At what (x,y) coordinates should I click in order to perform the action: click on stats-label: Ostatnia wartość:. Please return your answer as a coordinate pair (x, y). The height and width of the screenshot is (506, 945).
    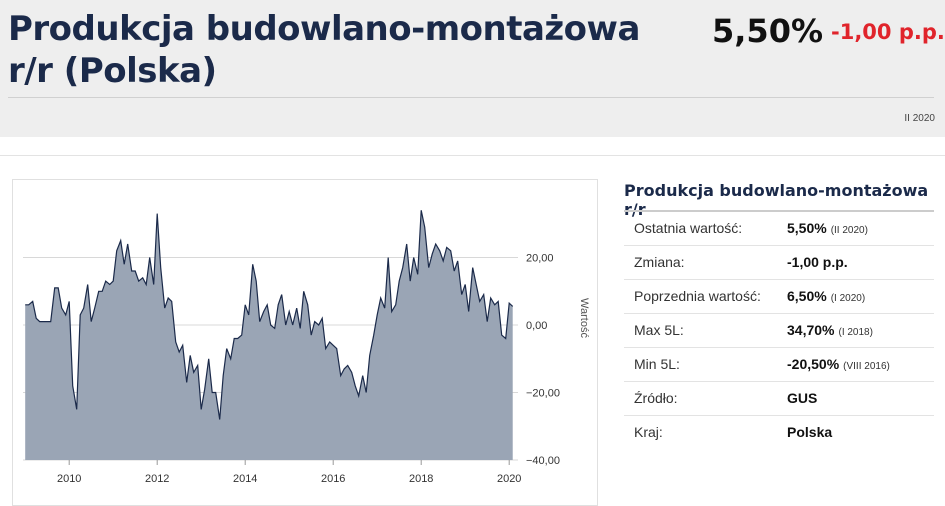
    Looking at the image, I should click on (688, 228).